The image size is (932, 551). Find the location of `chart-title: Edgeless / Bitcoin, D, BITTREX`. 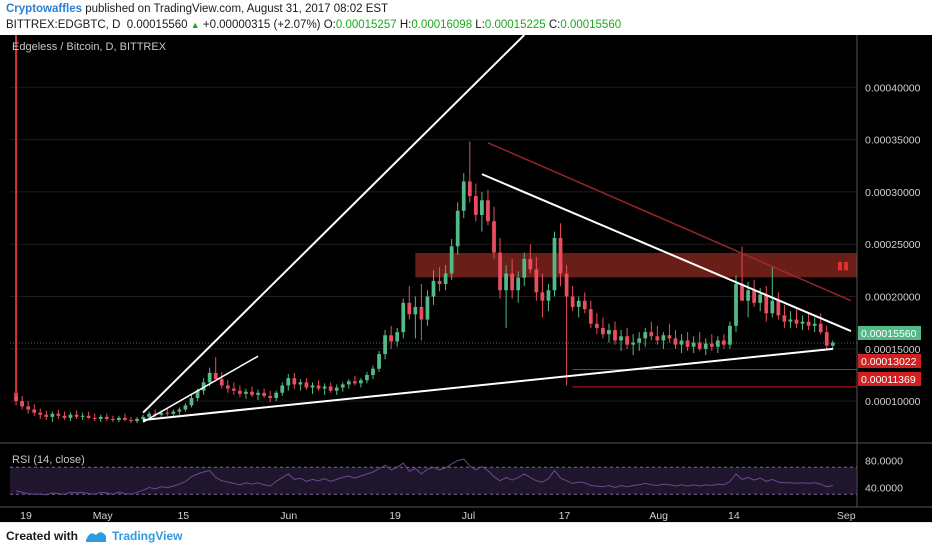

chart-title: Edgeless / Bitcoin, D, BITTREX is located at coordinates (89, 47).